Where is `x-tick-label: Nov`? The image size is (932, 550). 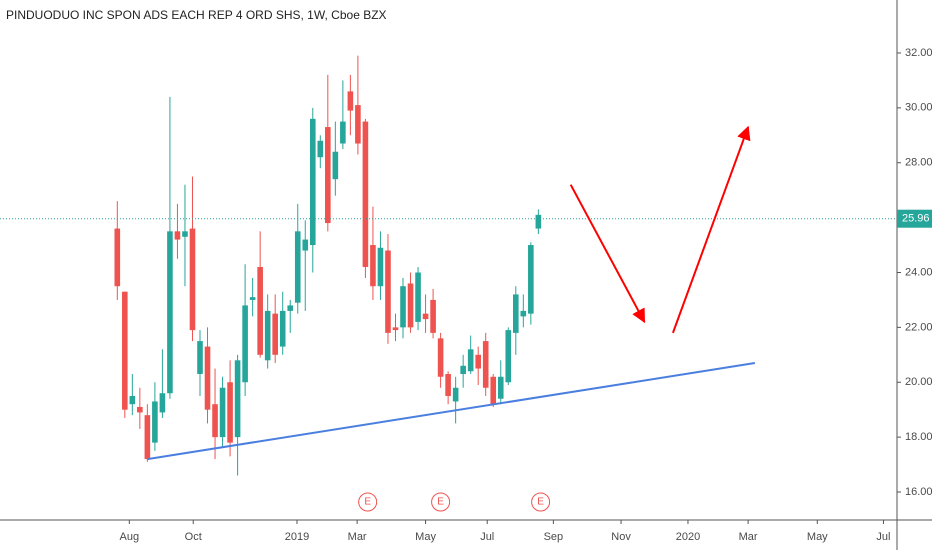
x-tick-label: Nov is located at coordinates (621, 537).